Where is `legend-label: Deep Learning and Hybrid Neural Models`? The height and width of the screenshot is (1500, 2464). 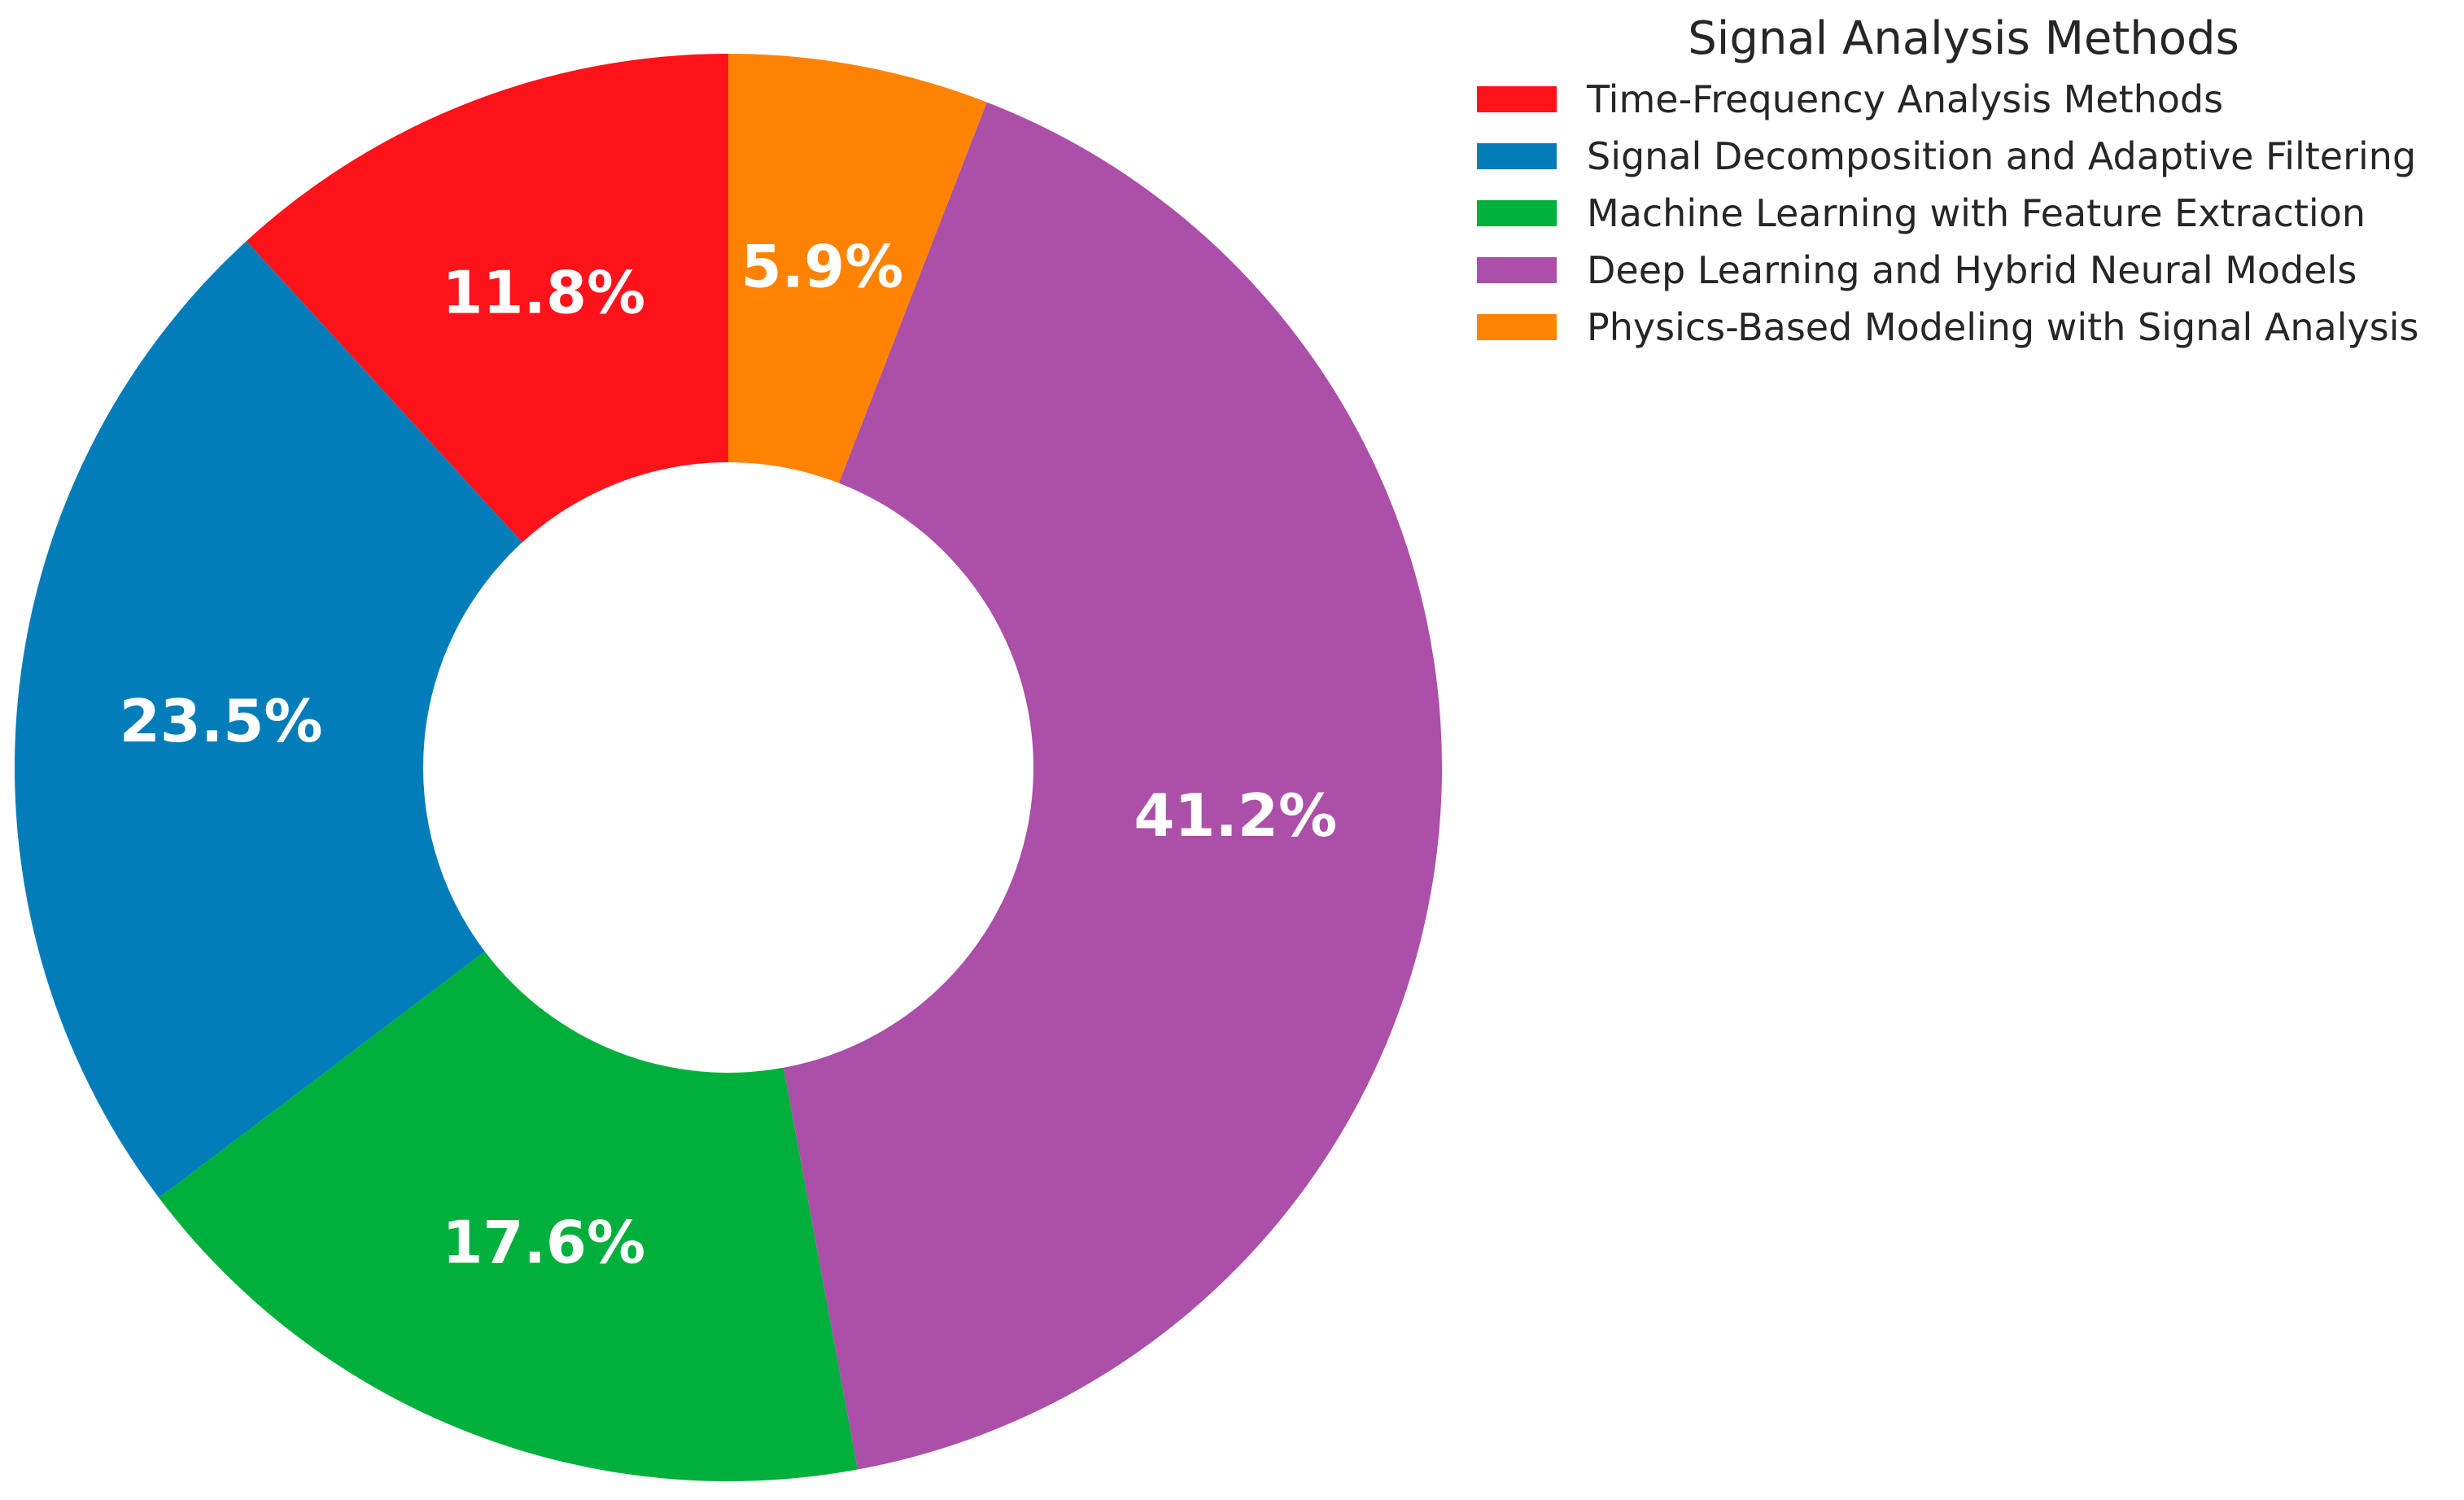 legend-label: Deep Learning and Hybrid Neural Models is located at coordinates (1972, 270).